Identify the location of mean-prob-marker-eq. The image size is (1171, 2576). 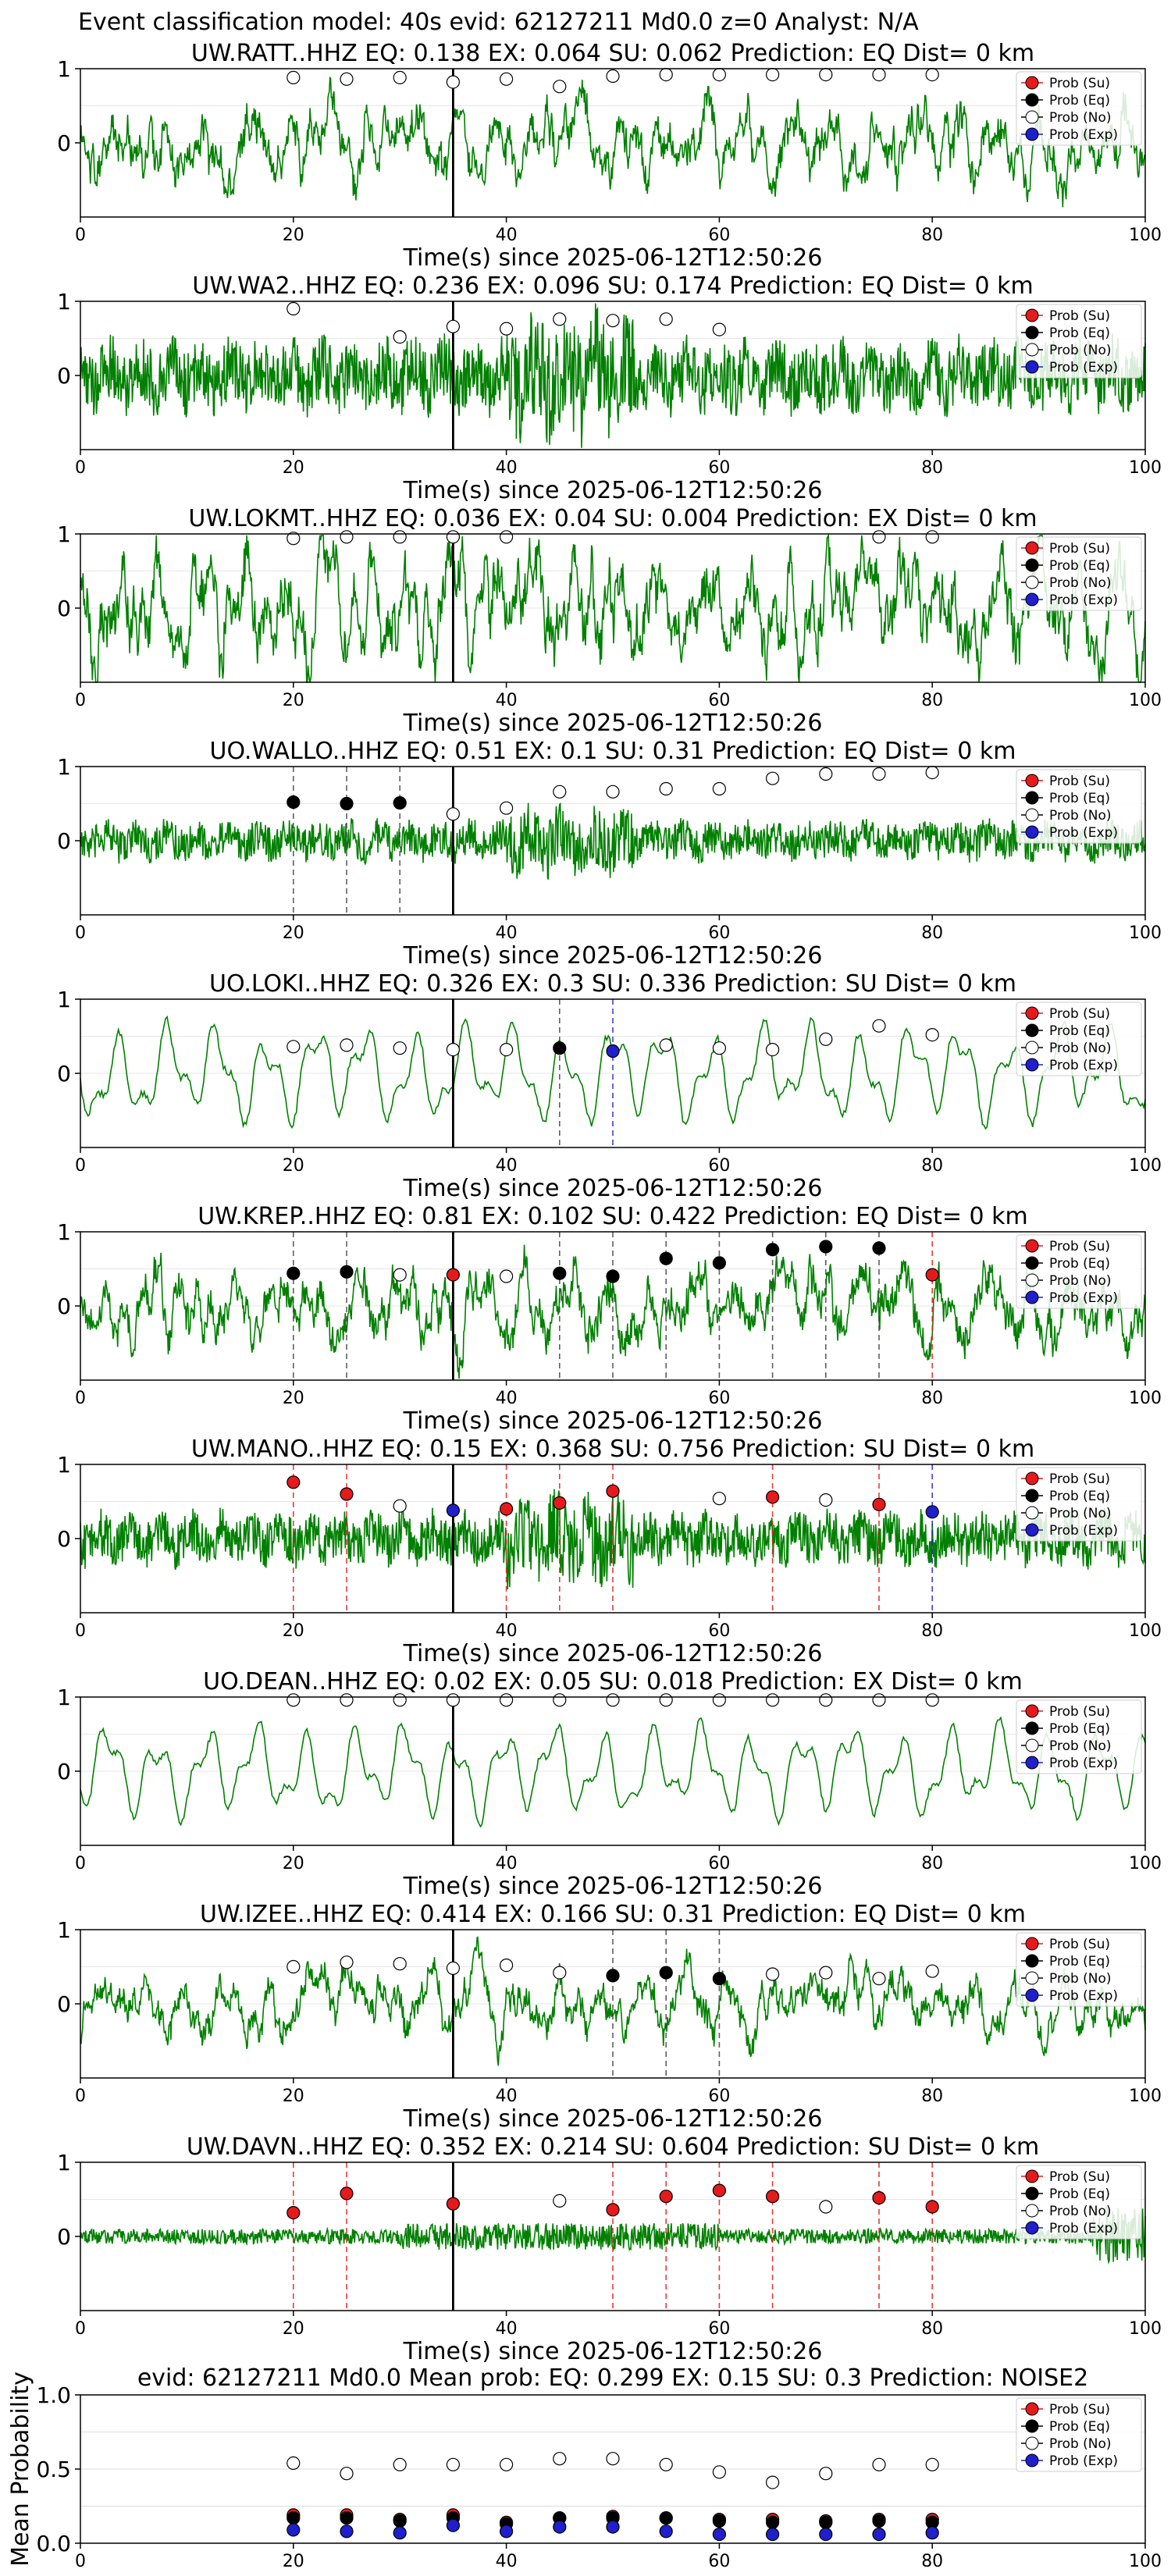
(879, 2521).